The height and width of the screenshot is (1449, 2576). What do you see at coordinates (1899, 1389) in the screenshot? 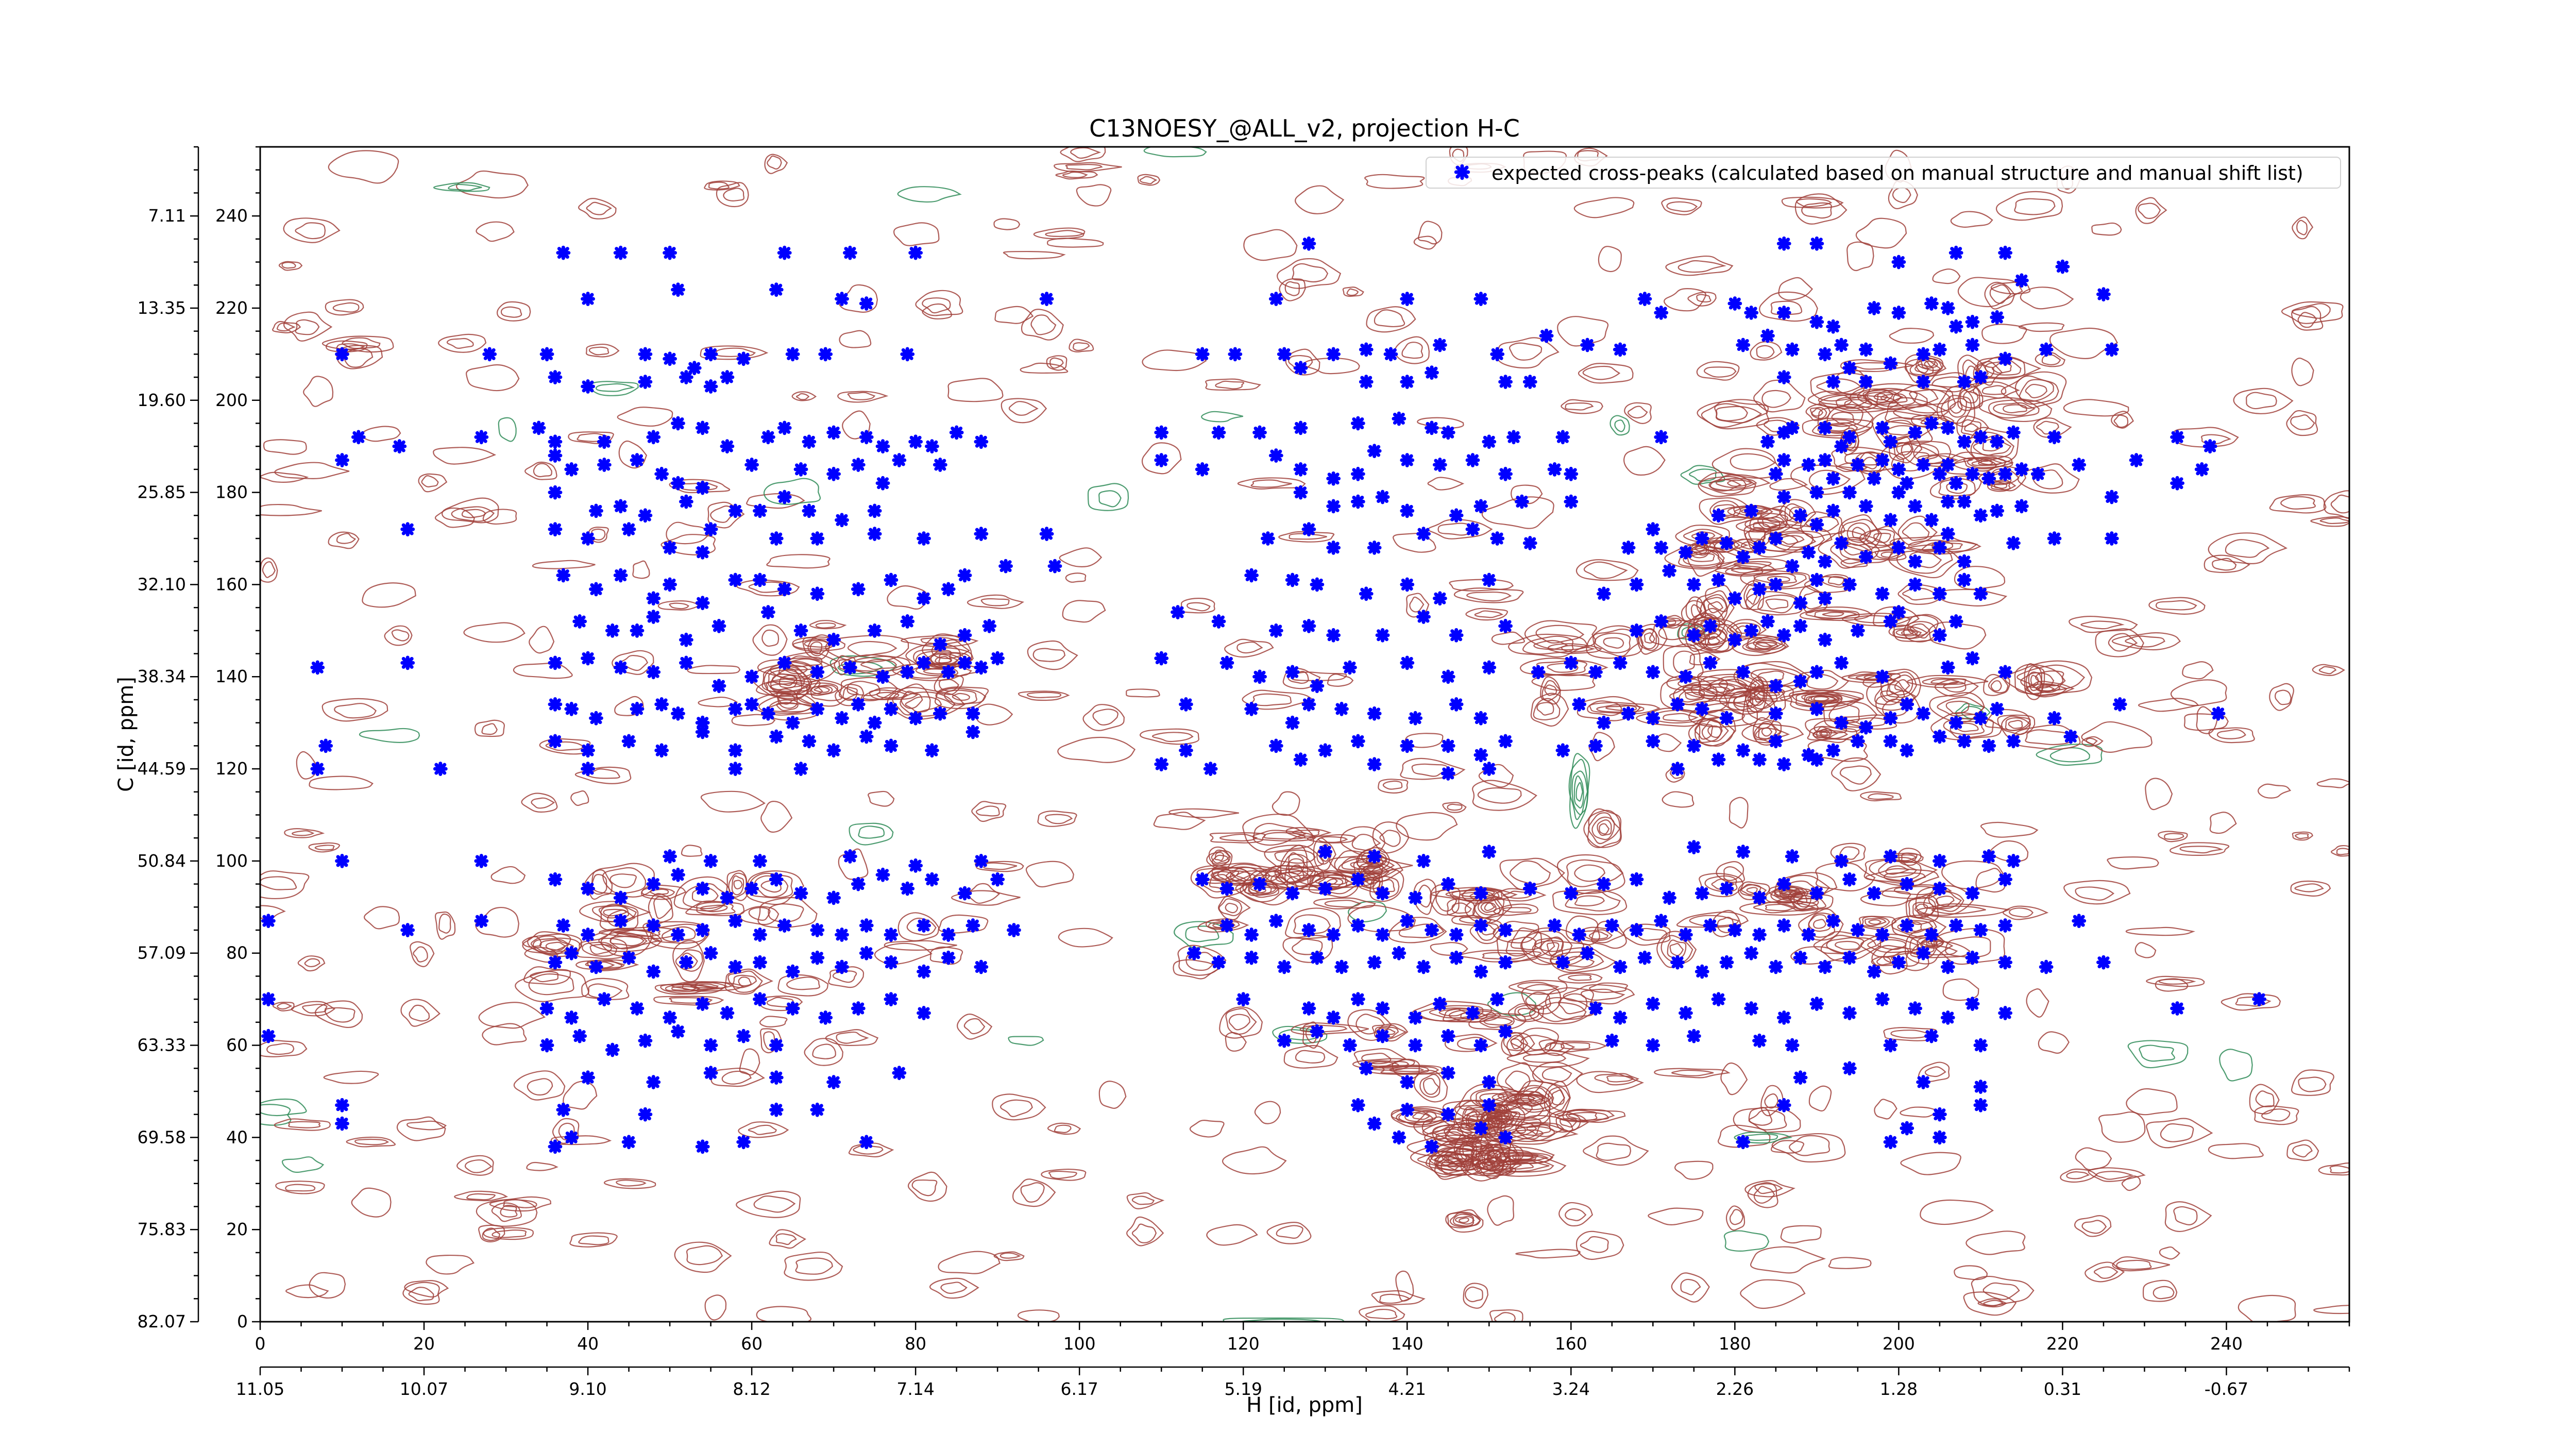
I see `x-ppm-tick-label: 1.28` at bounding box center [1899, 1389].